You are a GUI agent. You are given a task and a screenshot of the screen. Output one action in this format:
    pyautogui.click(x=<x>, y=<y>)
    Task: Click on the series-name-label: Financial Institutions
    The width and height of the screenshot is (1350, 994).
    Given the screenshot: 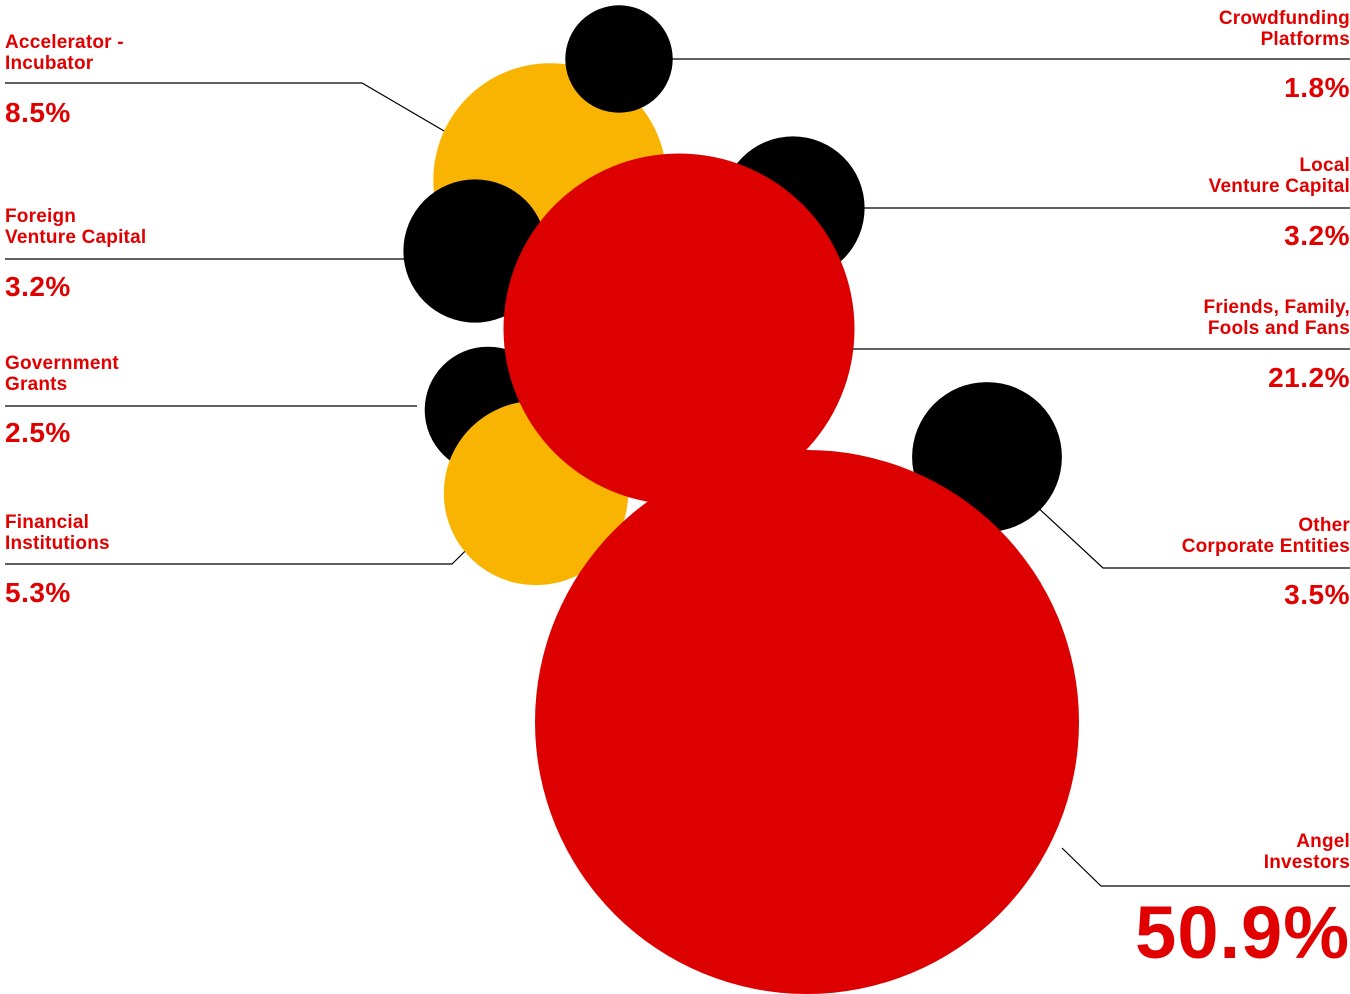 What is the action you would take?
    pyautogui.click(x=57, y=533)
    